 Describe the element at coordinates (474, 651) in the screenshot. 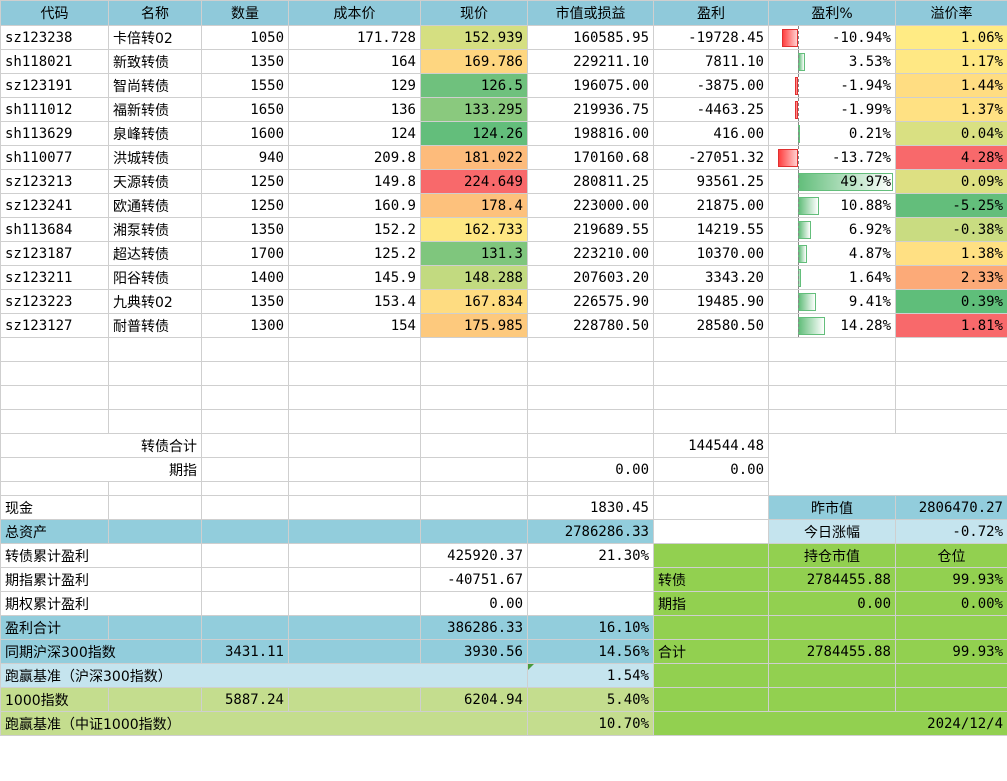

I see `hs300-now: 3930.56` at that location.